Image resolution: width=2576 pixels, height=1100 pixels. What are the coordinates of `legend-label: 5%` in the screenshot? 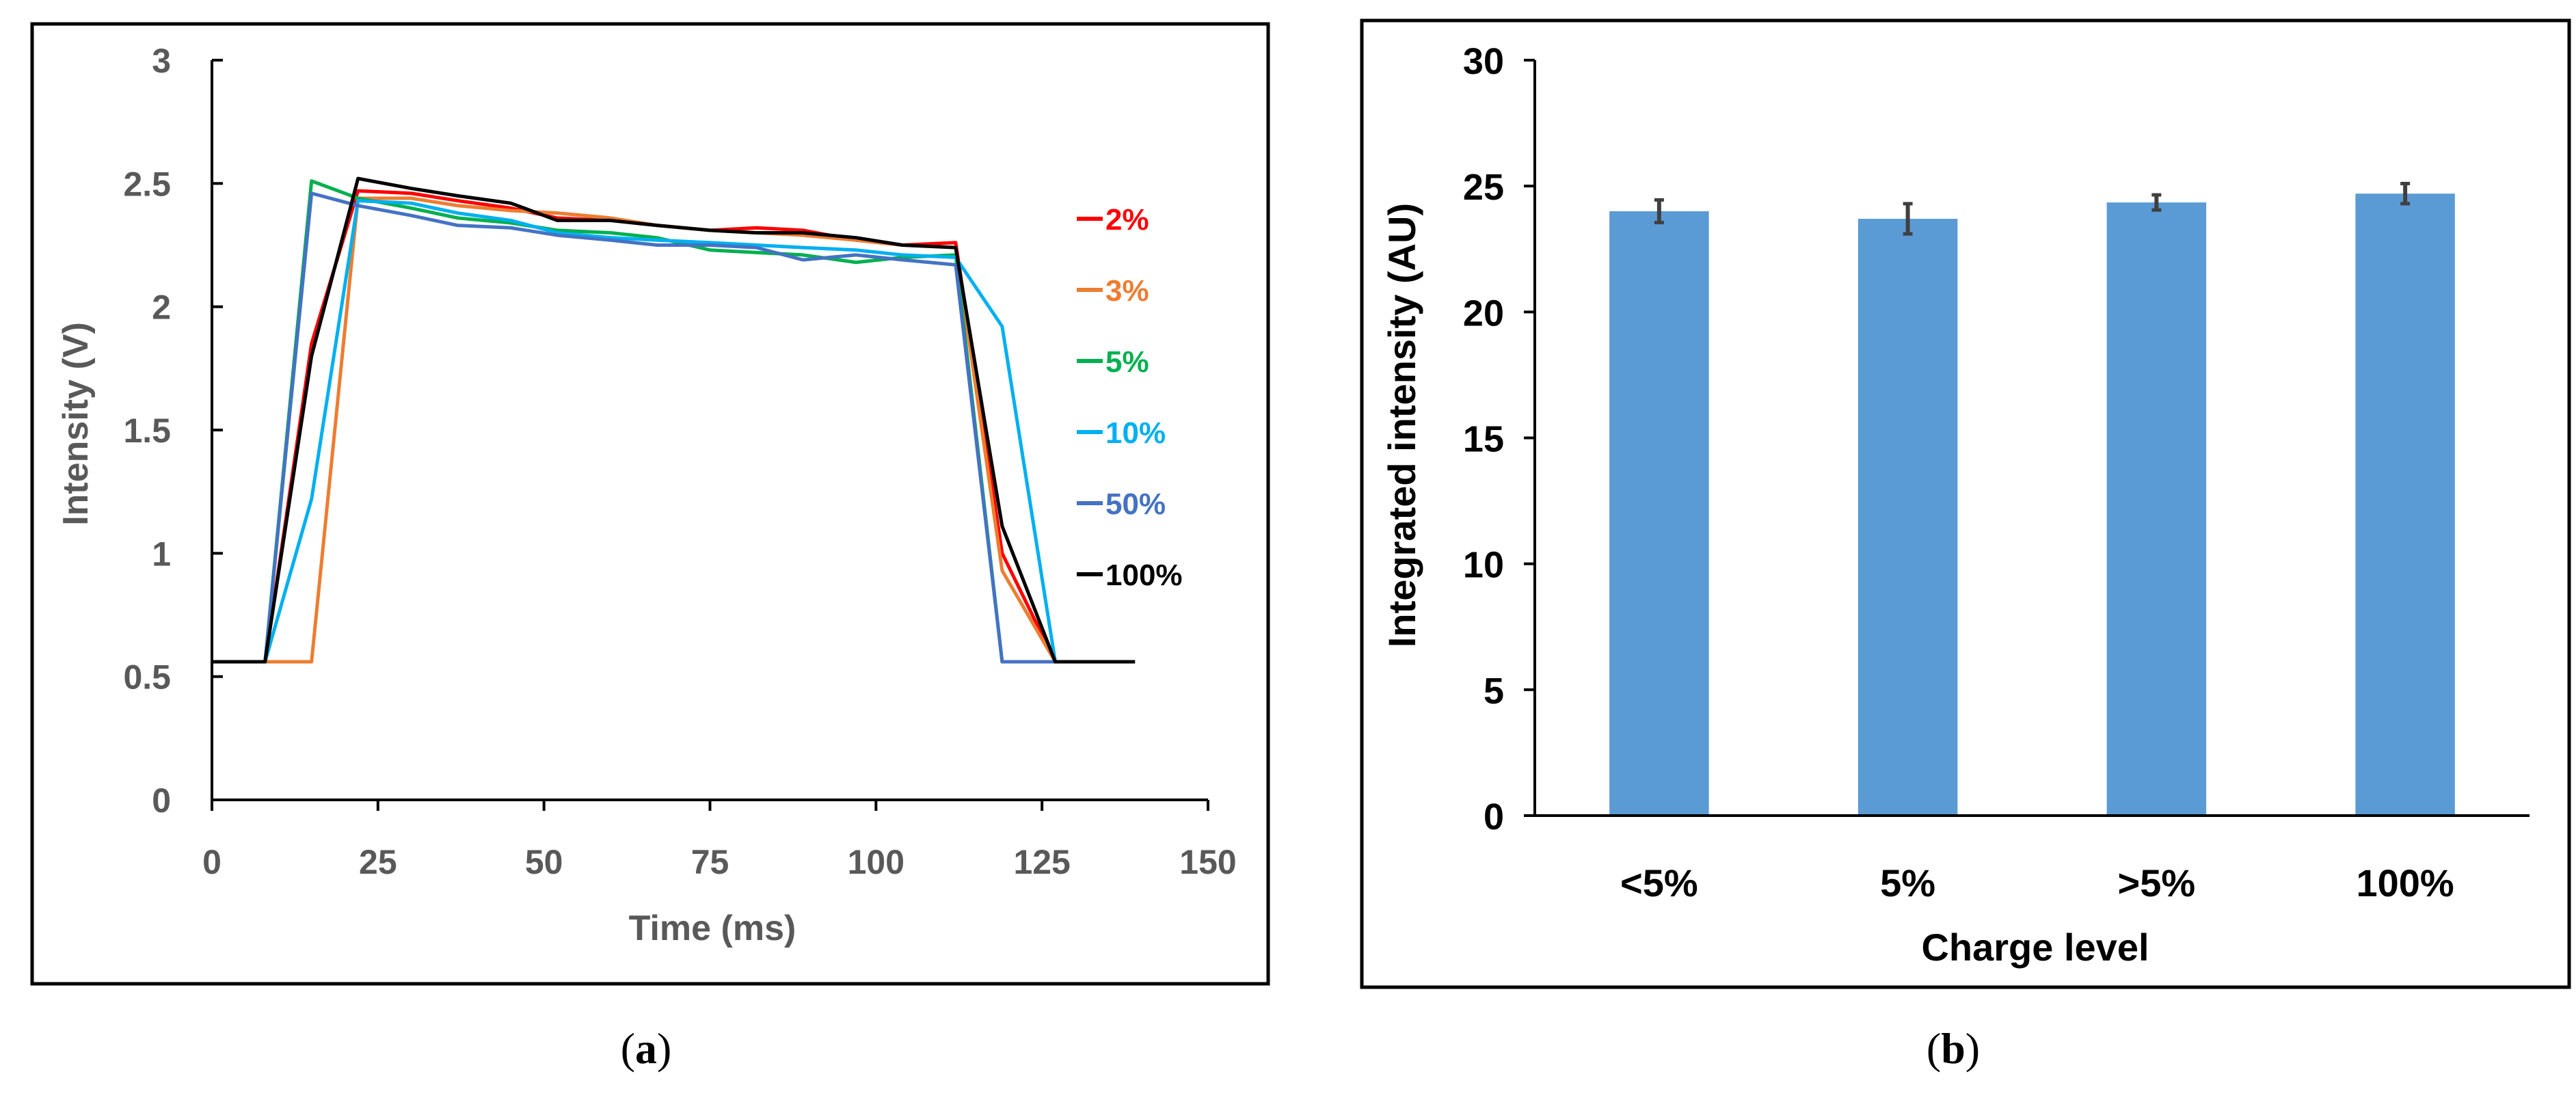 It's located at (1127, 362).